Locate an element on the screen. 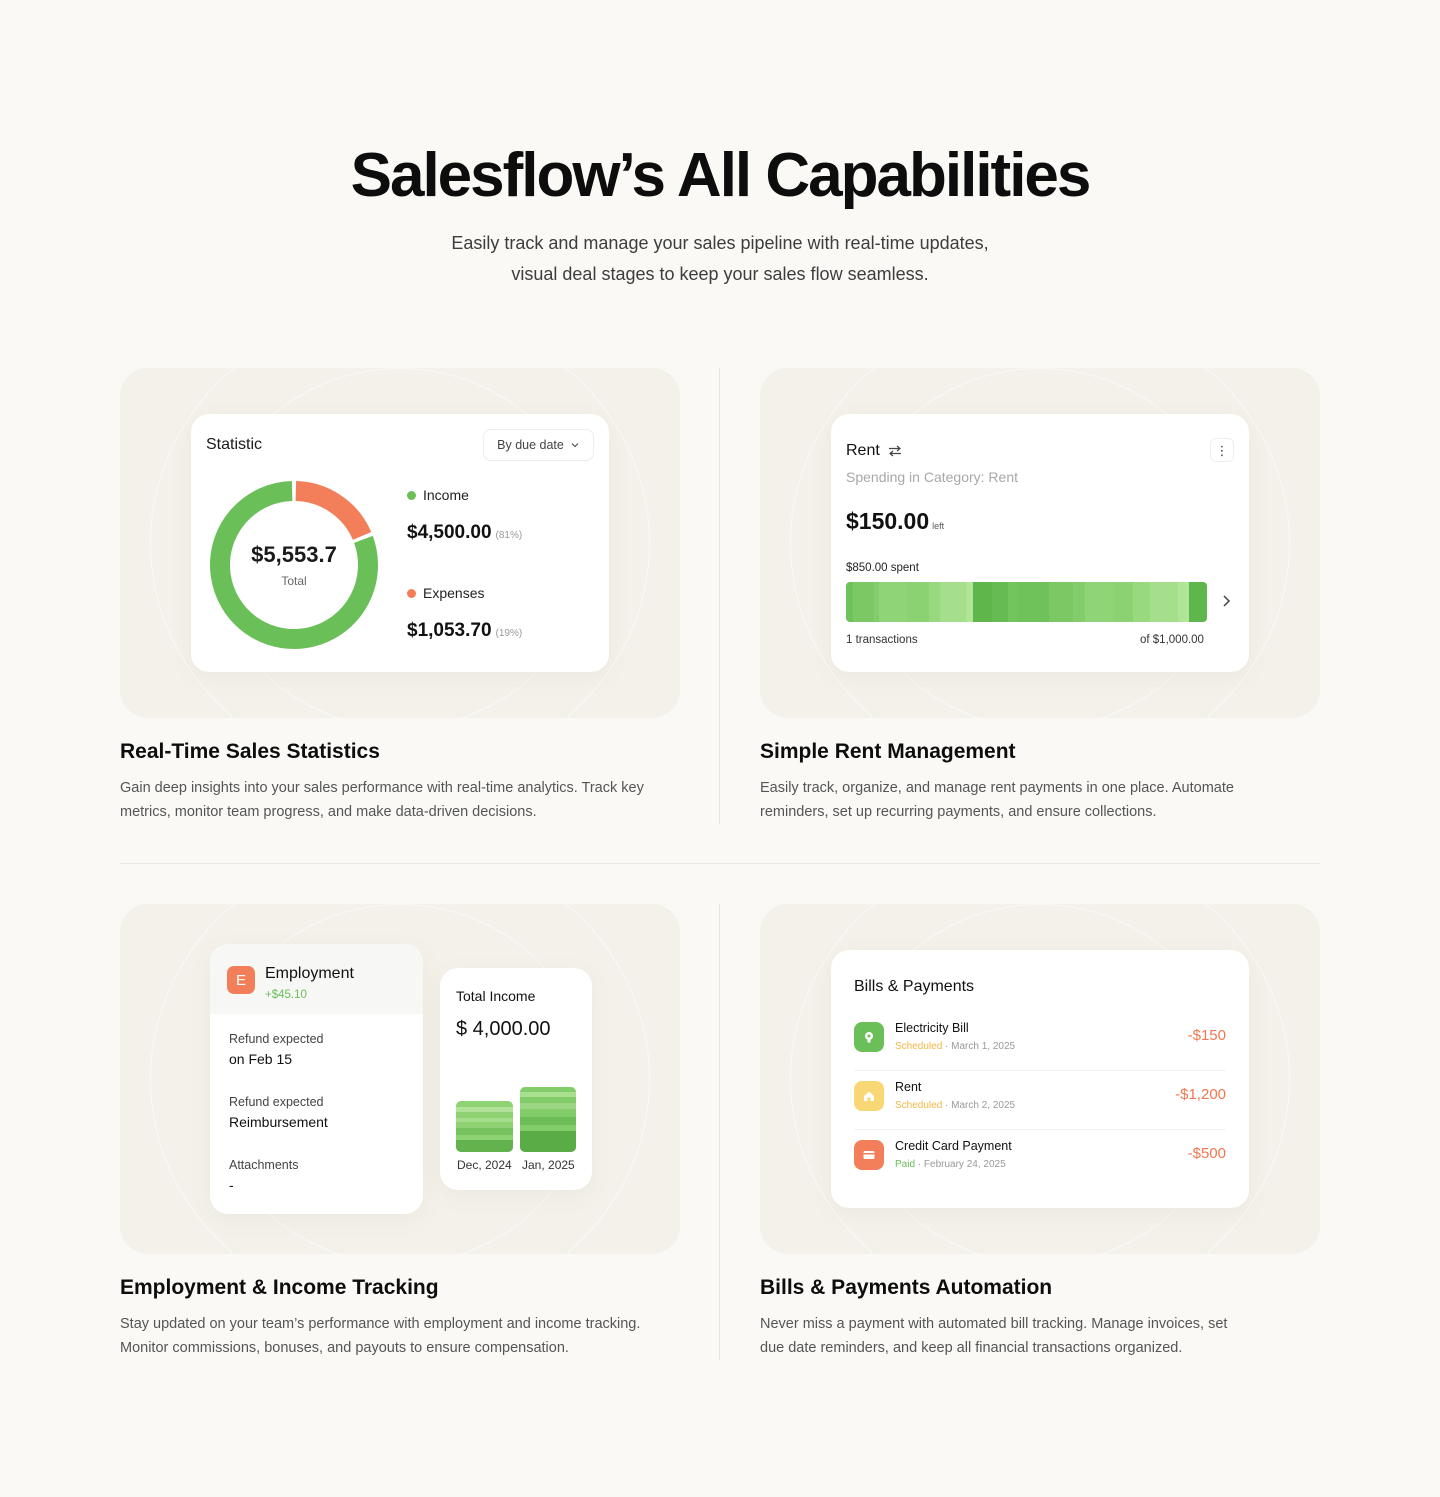 The height and width of the screenshot is (1497, 1440). amount-percent: (19%) is located at coordinates (509, 633).